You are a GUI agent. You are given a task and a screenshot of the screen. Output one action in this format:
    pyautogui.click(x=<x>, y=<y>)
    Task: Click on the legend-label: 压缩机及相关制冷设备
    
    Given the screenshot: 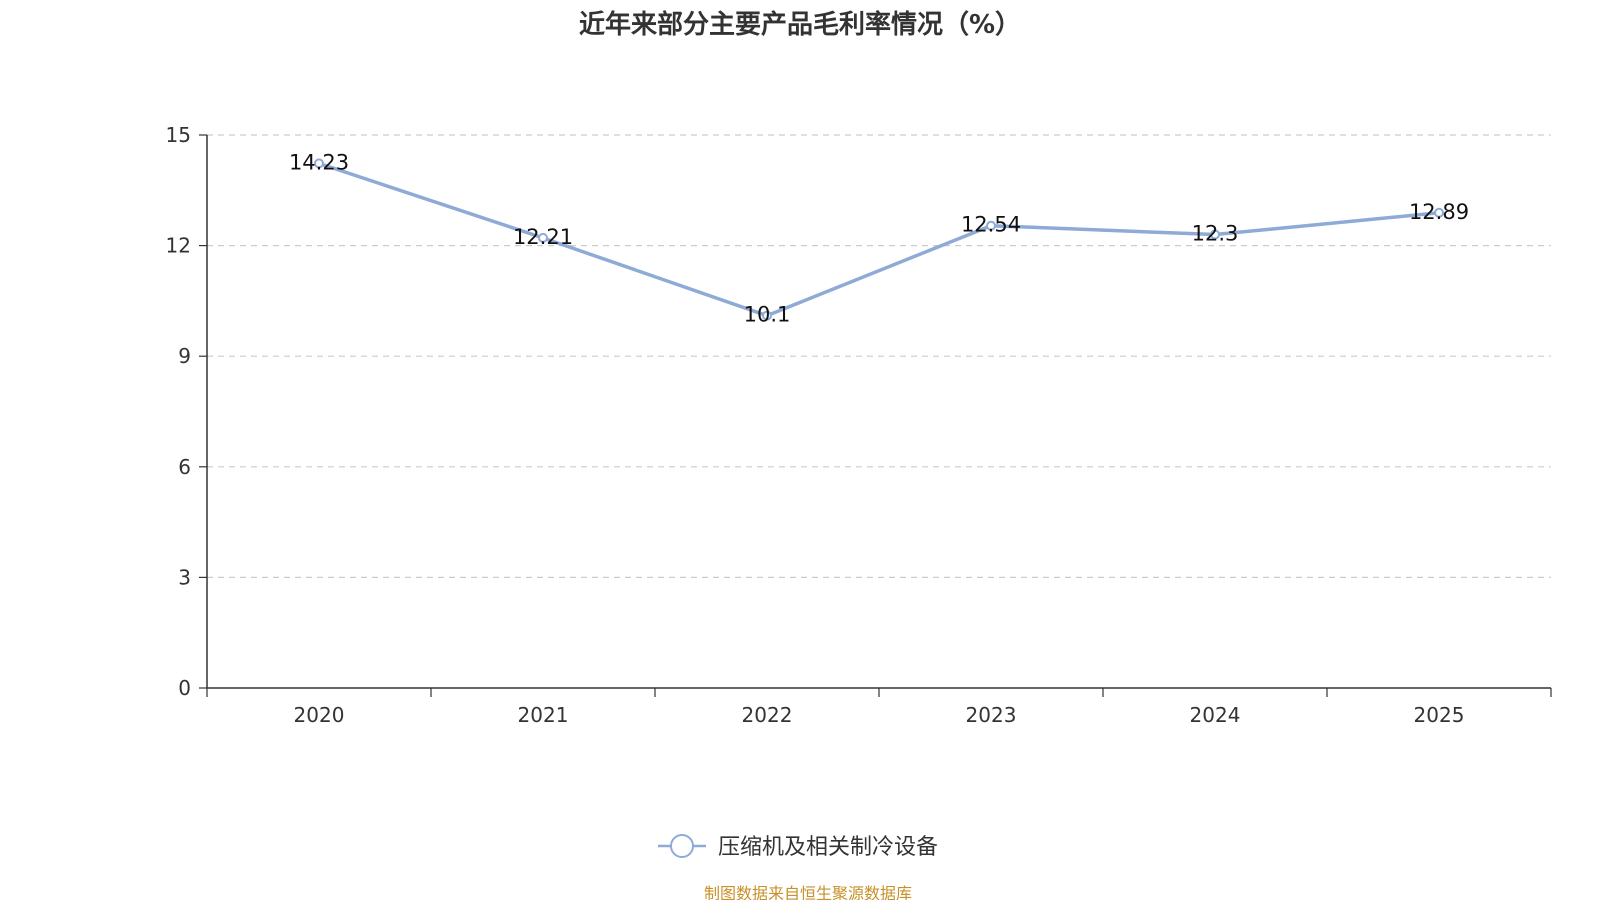 What is the action you would take?
    pyautogui.click(x=828, y=847)
    